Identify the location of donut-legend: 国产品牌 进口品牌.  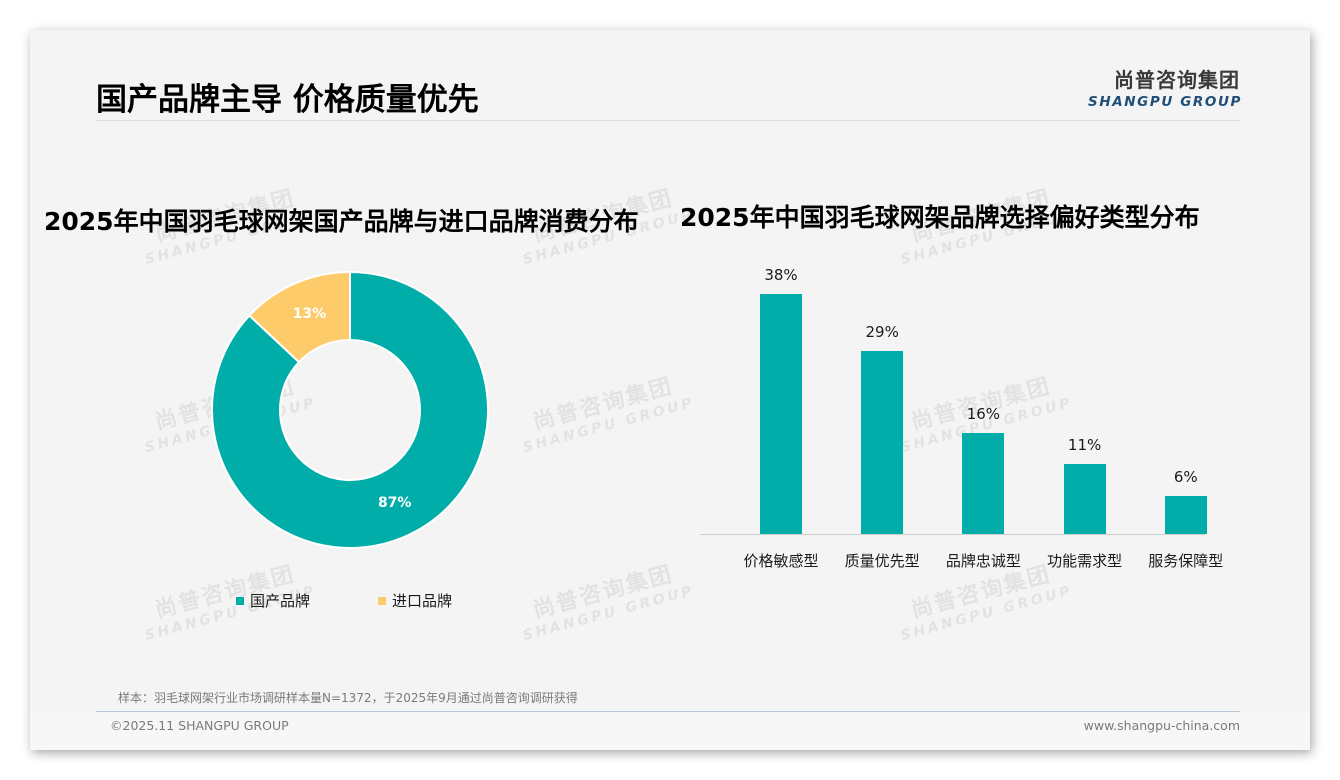
(344, 600).